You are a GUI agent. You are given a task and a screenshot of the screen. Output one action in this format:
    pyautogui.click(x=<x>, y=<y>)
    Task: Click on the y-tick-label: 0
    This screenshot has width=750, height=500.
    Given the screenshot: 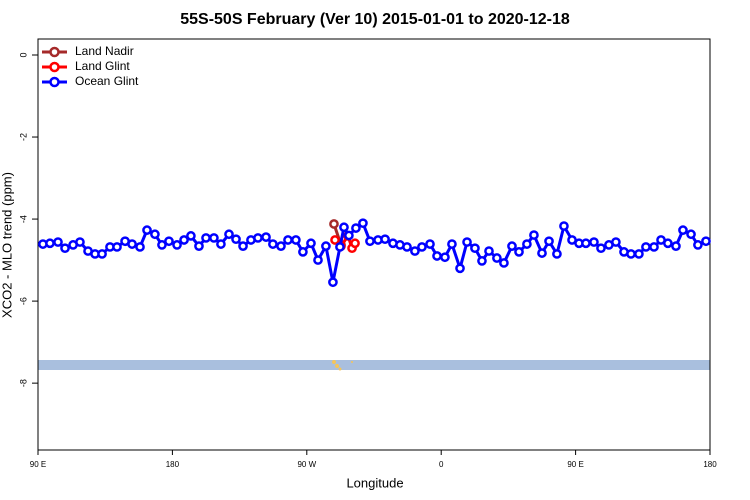 What is the action you would take?
    pyautogui.click(x=23, y=54)
    